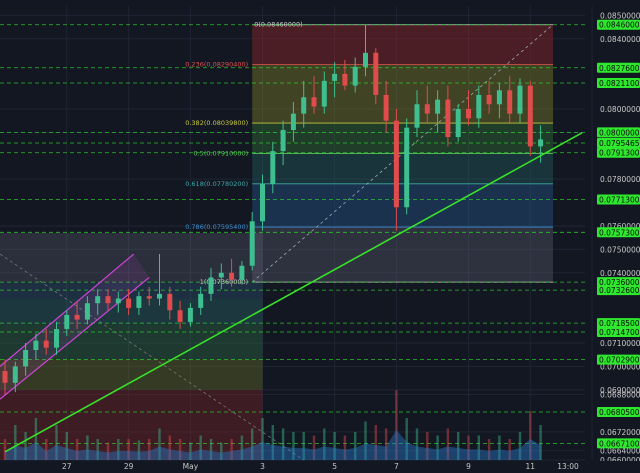 The width and height of the screenshot is (640, 473). I want to click on y-tick-label: 0.08000000, so click(620, 109).